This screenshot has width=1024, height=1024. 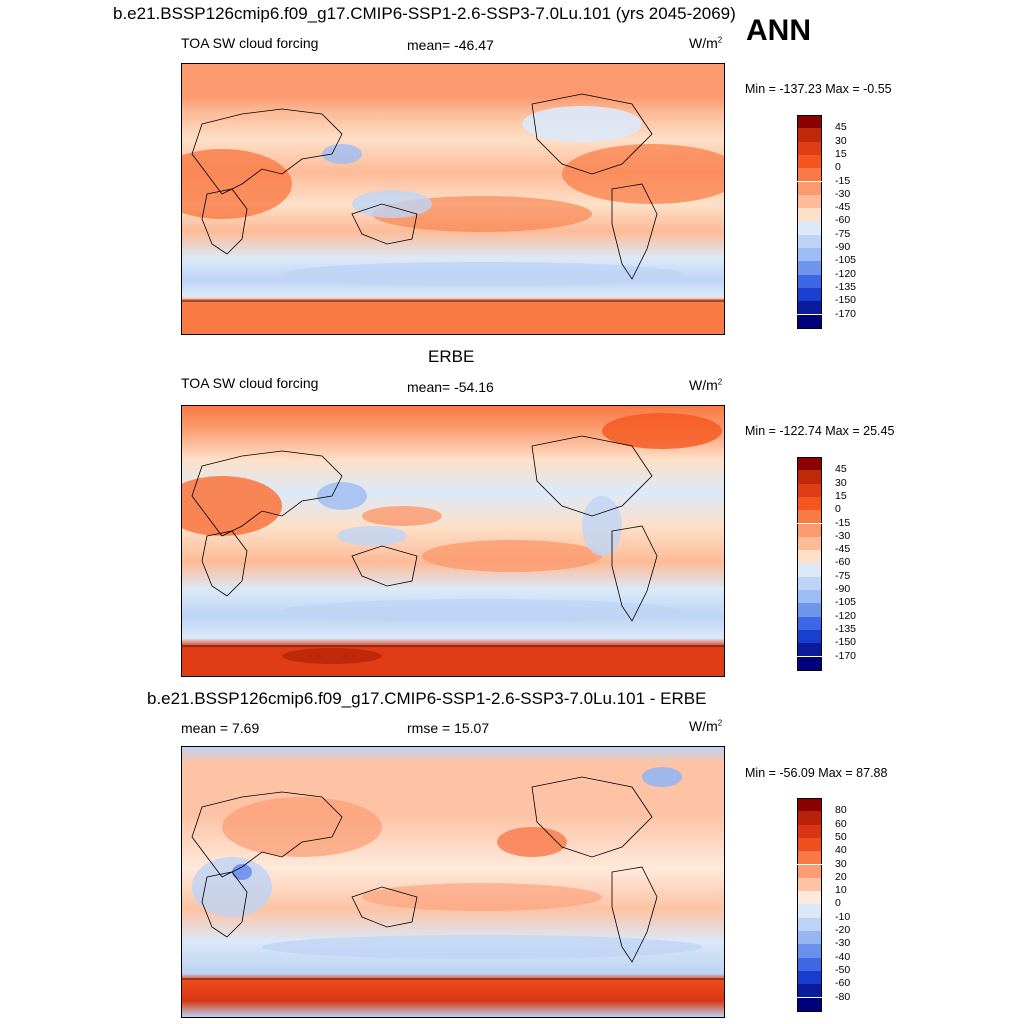 I want to click on panel2-title: ERBE, so click(x=451, y=356).